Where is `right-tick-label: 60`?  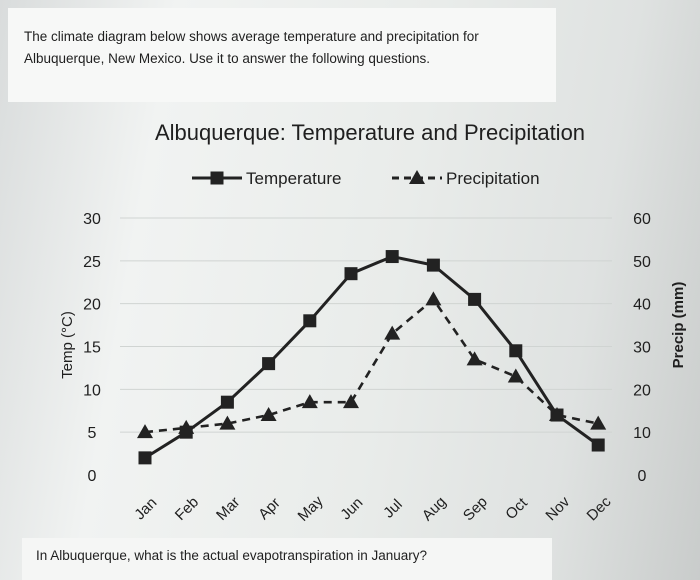 right-tick-label: 60 is located at coordinates (642, 219).